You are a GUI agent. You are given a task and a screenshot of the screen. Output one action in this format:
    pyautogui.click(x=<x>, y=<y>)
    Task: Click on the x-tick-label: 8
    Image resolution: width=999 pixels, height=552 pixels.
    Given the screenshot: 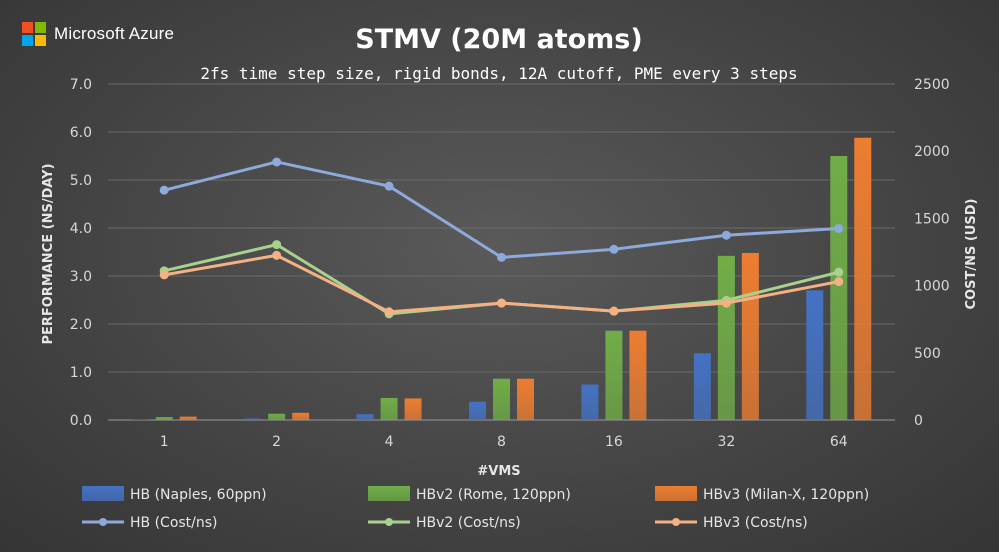 What is the action you would take?
    pyautogui.click(x=501, y=442)
    